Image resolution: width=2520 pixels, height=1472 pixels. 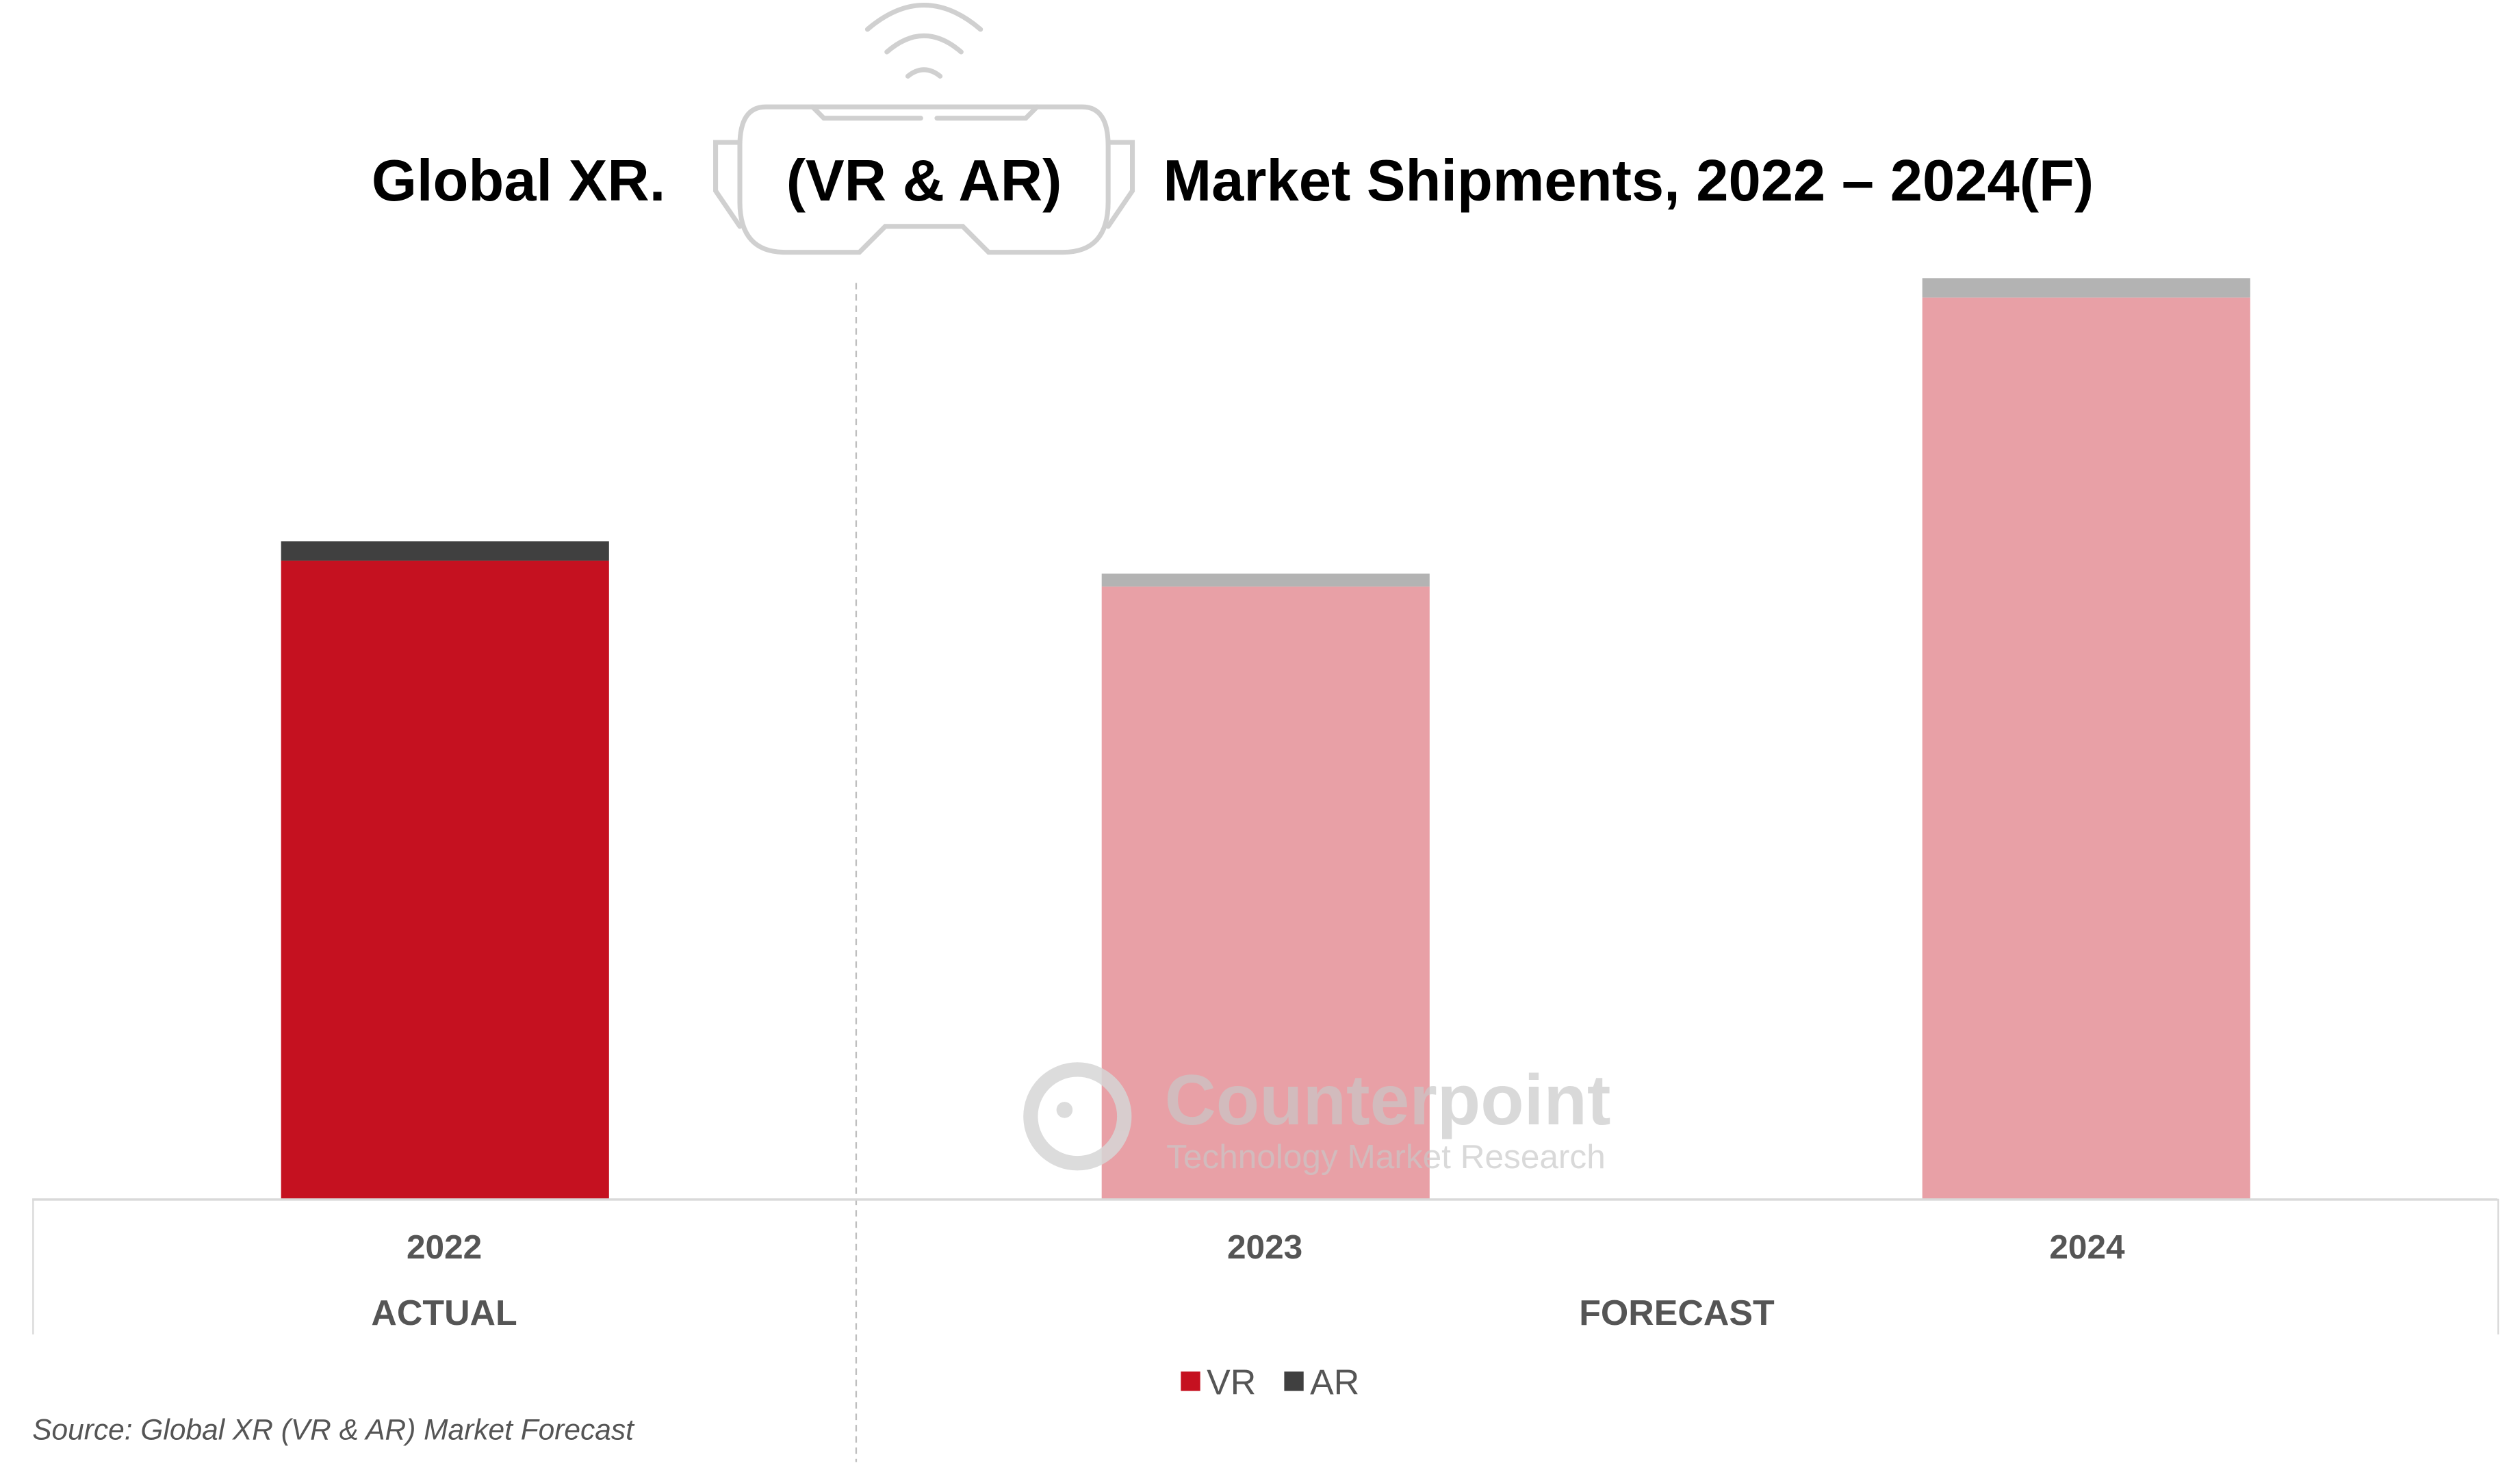 I want to click on bar-ar-2024, so click(x=2086, y=288).